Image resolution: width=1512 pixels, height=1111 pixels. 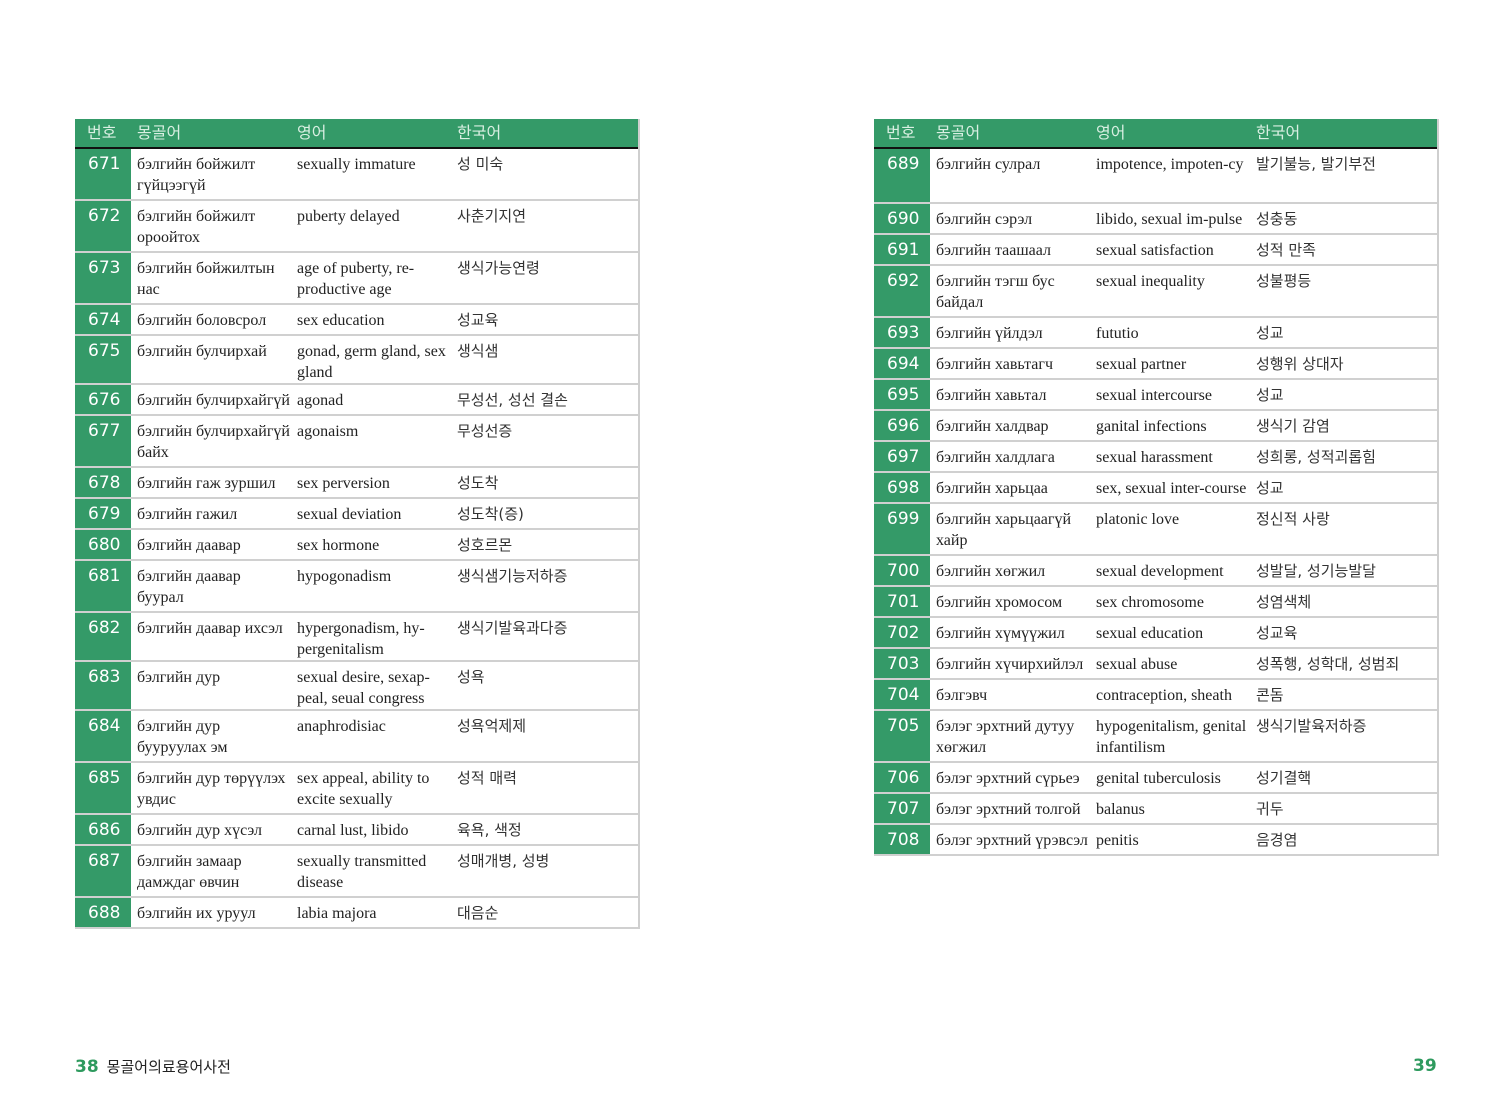 I want to click on mongolian-term: бэлгийн хүмүүжил, so click(x=1000, y=633).